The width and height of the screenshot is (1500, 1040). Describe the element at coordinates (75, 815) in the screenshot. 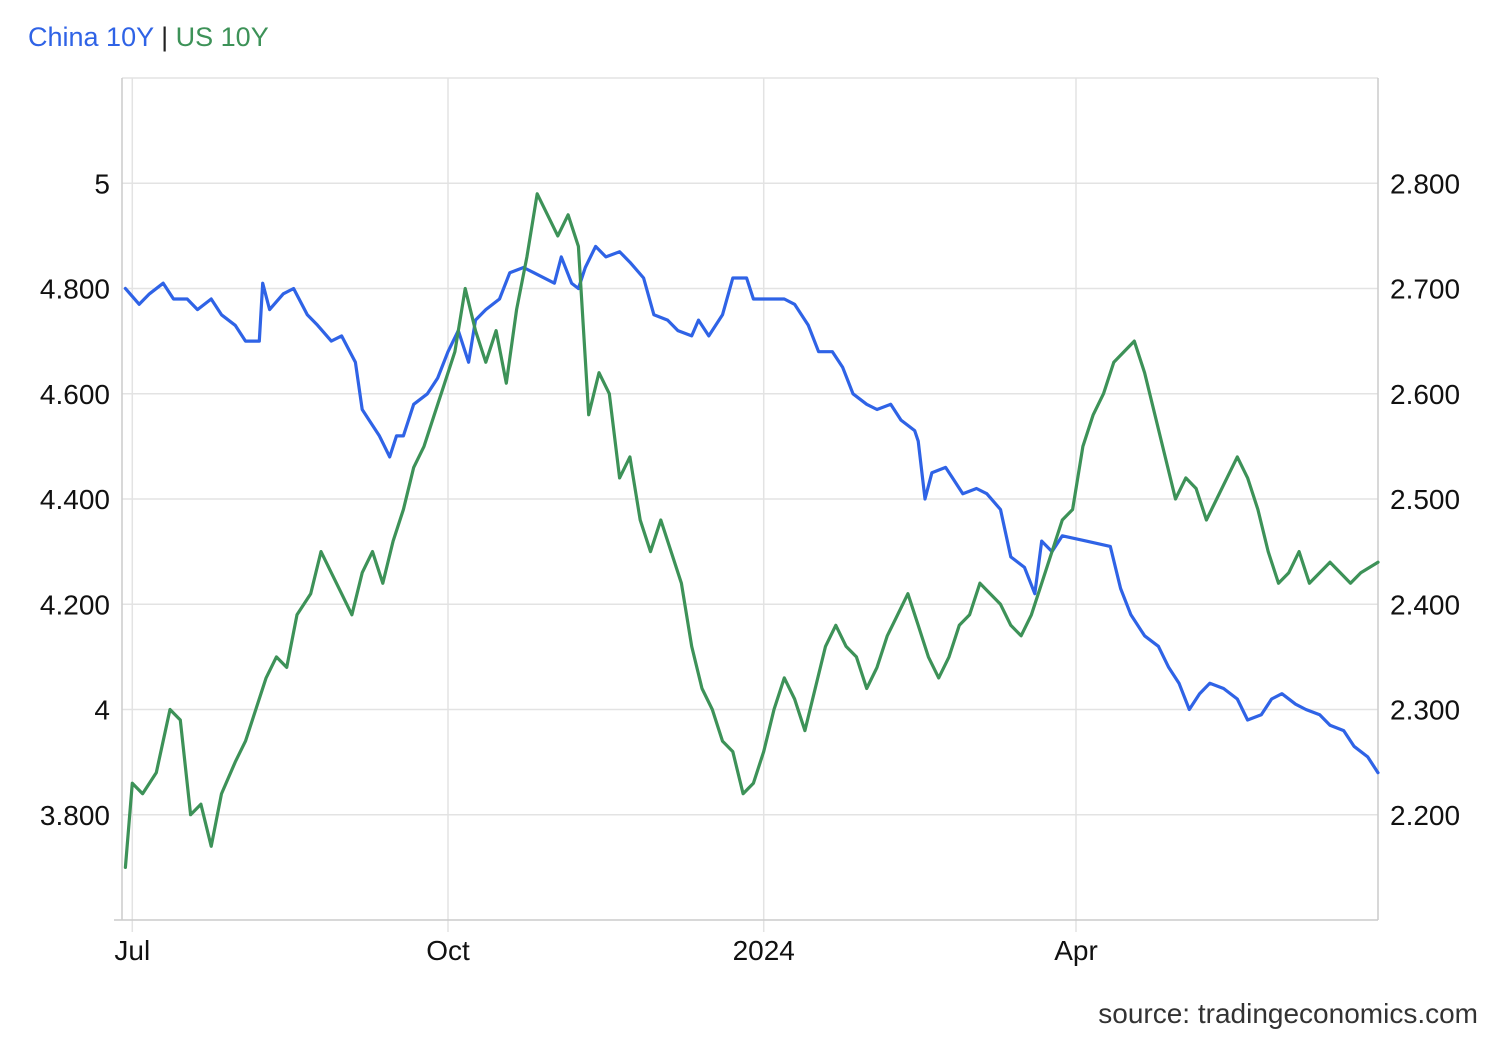

I see `y-left-tick-label: 3.800` at that location.